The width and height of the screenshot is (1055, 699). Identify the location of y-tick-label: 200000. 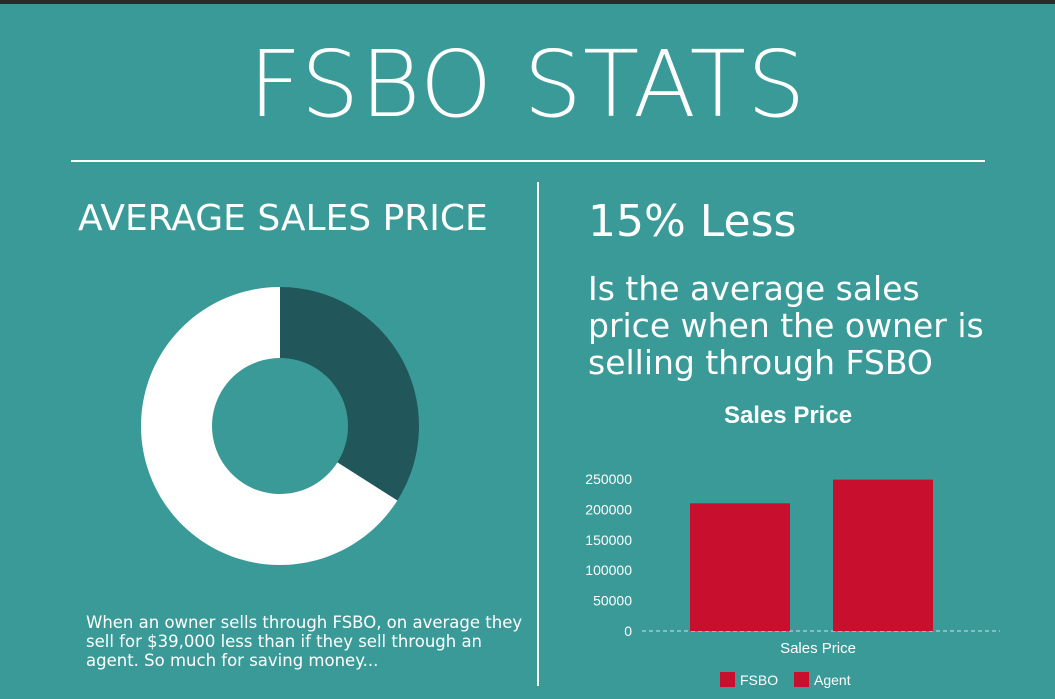
(608, 509).